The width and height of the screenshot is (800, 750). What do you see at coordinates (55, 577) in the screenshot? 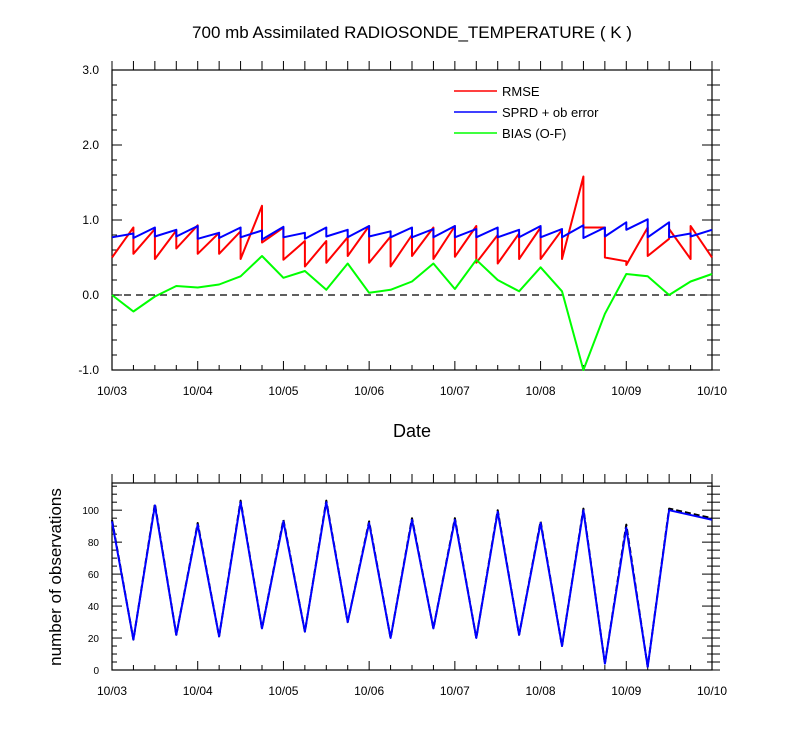
I see `y-axis-label: number of observations` at bounding box center [55, 577].